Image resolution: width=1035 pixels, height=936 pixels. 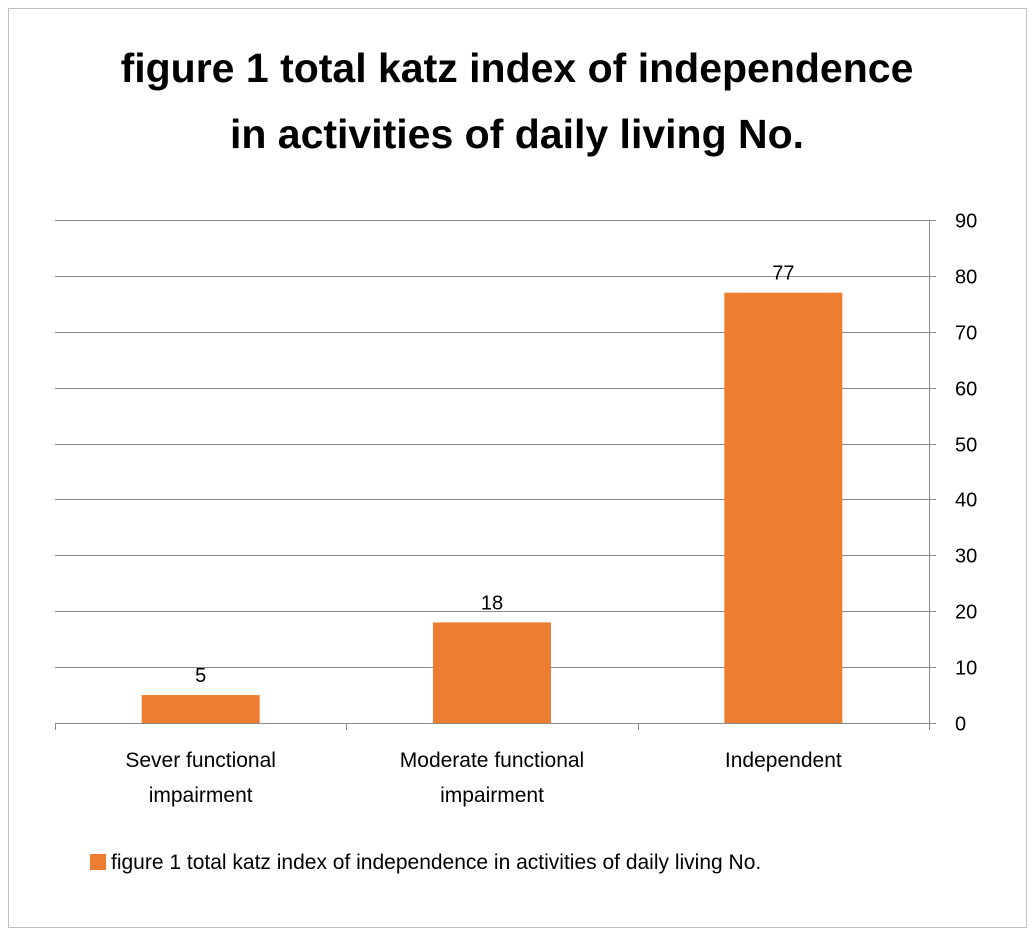 I want to click on legend-swatch, so click(x=98, y=862).